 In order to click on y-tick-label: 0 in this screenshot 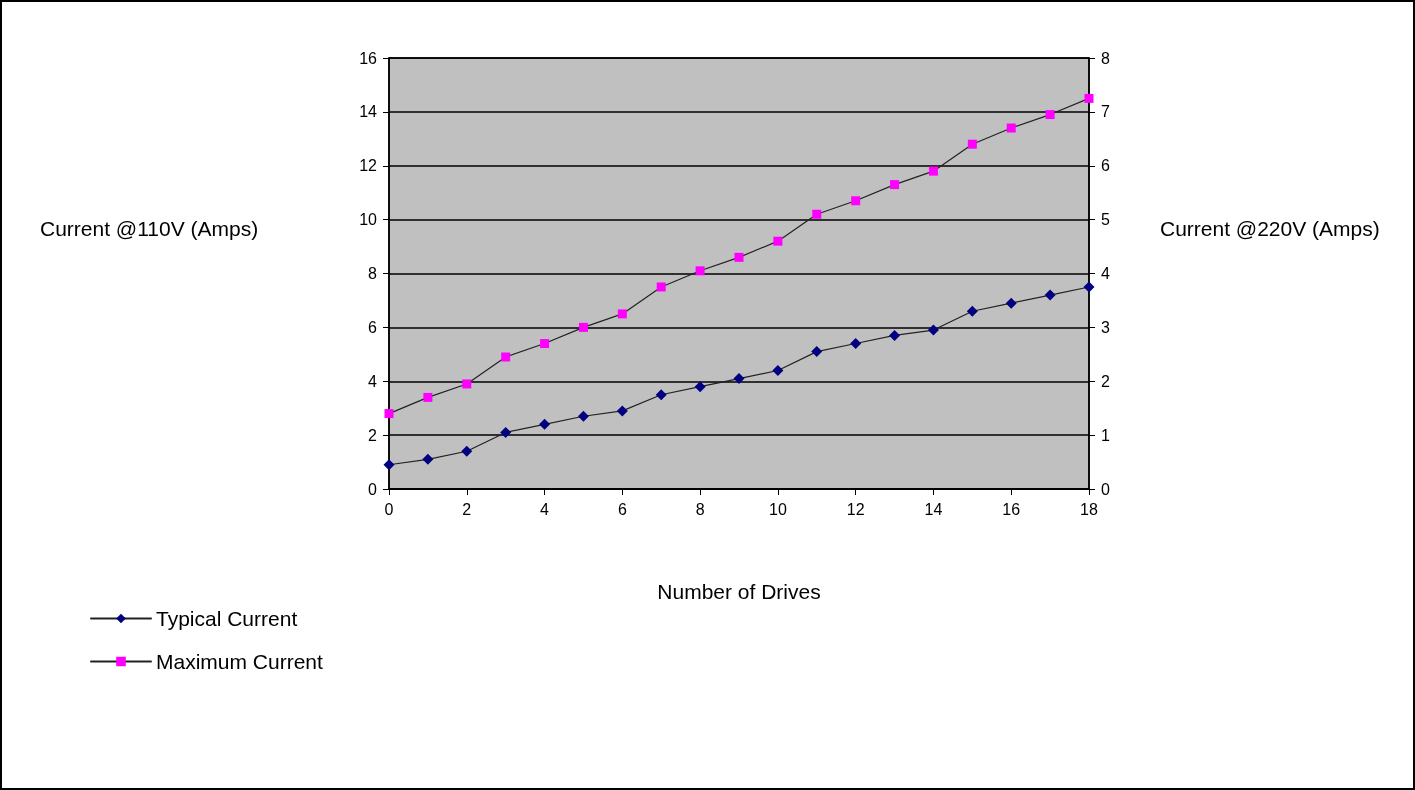, I will do `click(373, 489)`.